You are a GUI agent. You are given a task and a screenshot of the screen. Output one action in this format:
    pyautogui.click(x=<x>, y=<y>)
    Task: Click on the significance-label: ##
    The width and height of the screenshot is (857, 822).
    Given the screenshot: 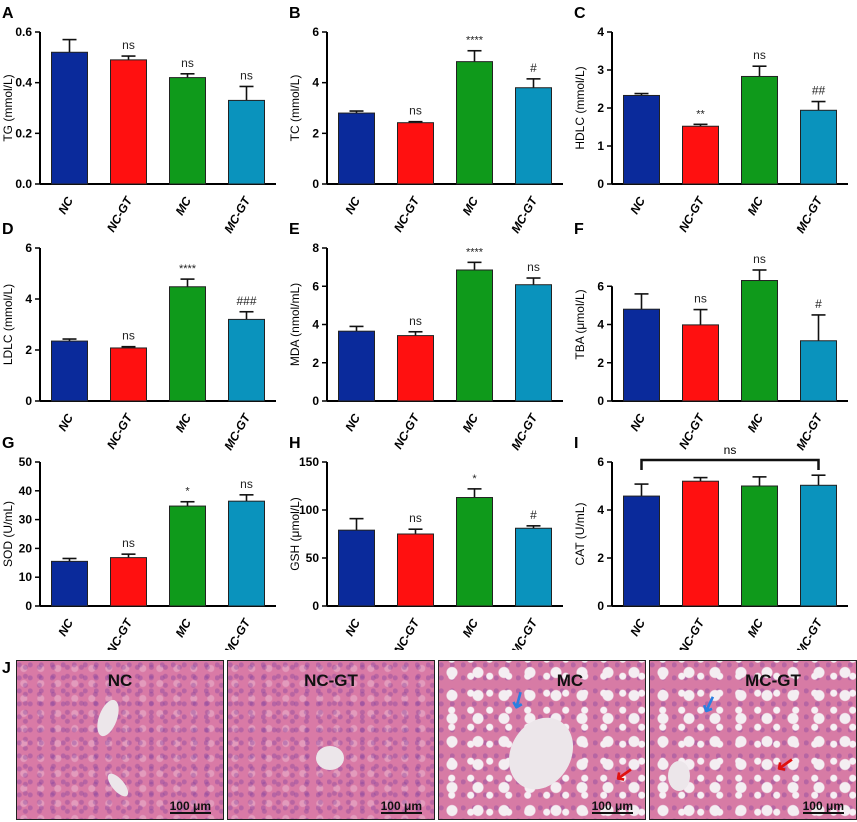 What is the action you would take?
    pyautogui.click(x=819, y=91)
    